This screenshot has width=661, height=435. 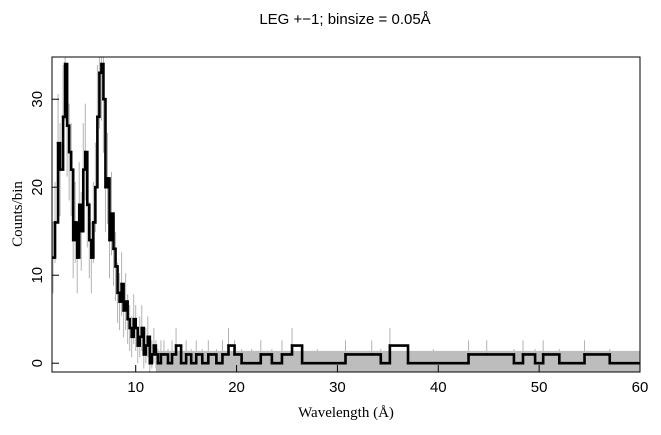 I want to click on x-tick-label: 40, so click(x=438, y=387).